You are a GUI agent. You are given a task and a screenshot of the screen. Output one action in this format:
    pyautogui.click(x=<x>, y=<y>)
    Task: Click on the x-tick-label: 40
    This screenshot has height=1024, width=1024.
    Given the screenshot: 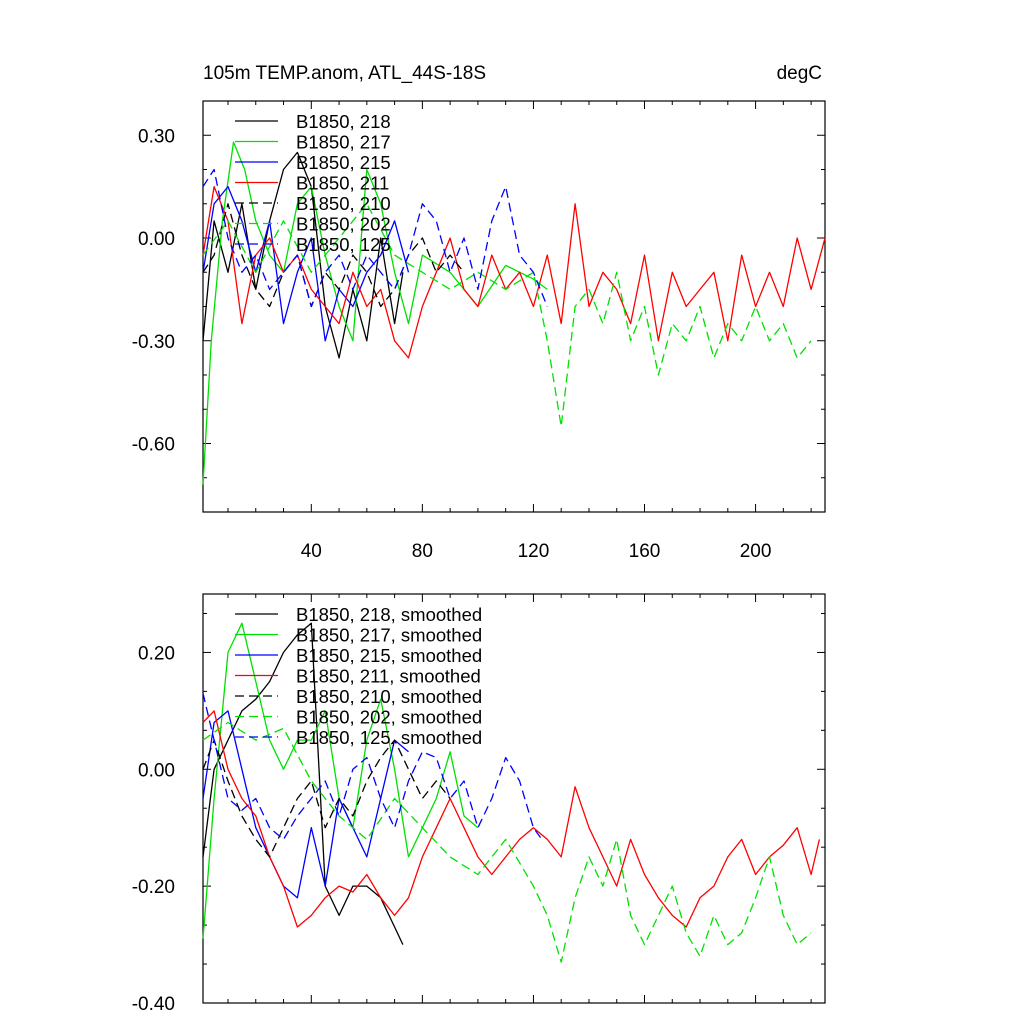 What is the action you would take?
    pyautogui.click(x=311, y=551)
    